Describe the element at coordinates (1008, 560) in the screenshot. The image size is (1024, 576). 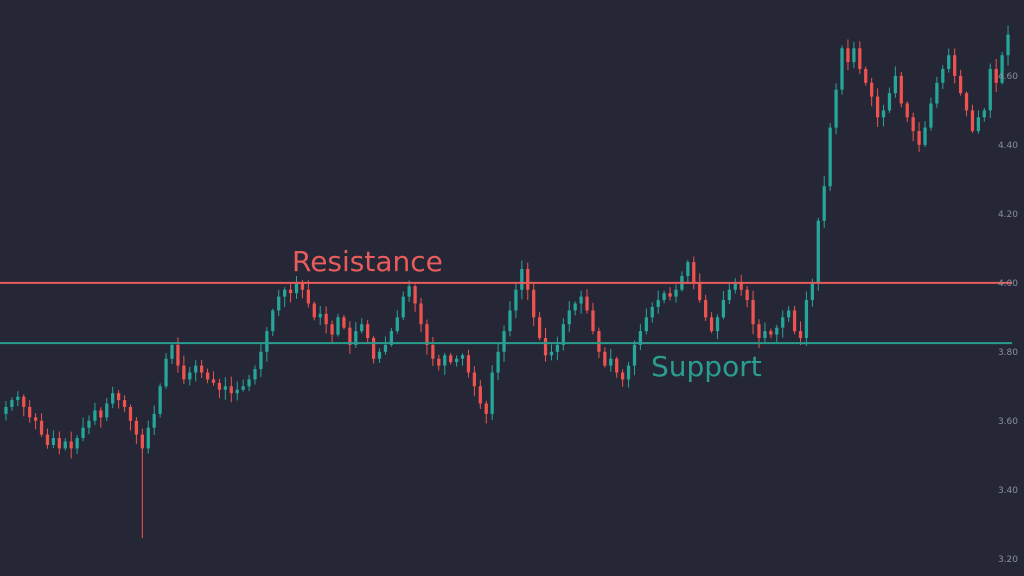
I see `y-tick-label: 3.20` at that location.